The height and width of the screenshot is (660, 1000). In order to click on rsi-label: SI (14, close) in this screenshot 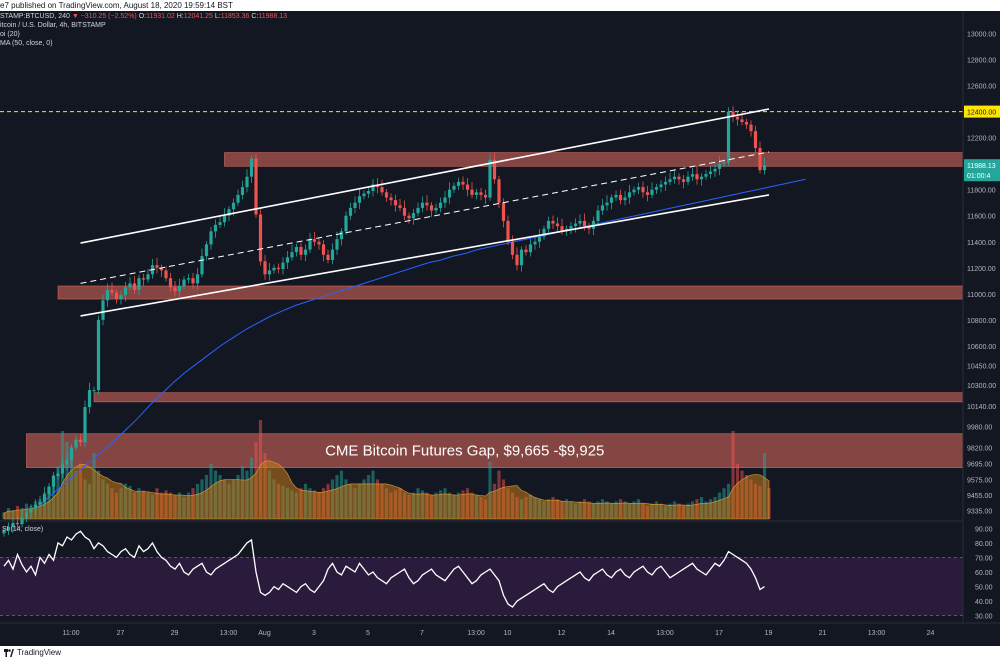, I will do `click(22, 529)`.